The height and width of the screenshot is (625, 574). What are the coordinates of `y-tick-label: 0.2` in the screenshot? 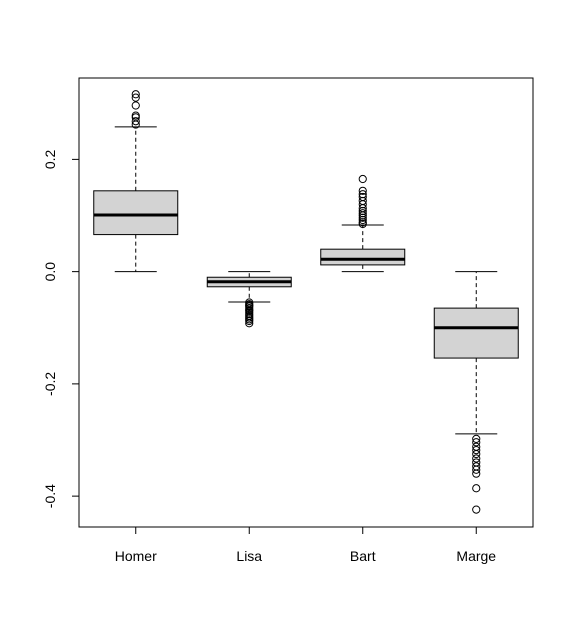 It's located at (50, 159).